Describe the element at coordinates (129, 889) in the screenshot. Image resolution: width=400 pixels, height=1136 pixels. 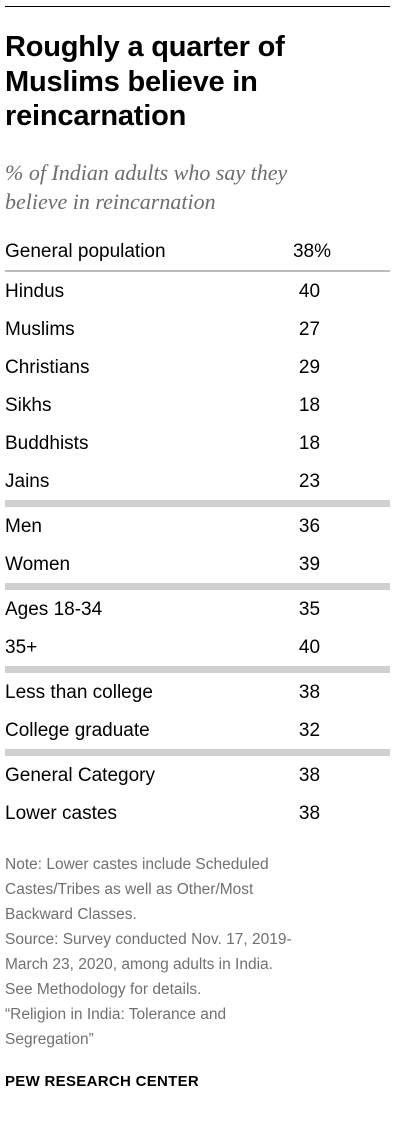
I see `note-line: Castes/Tribes as well as Other/Most` at that location.